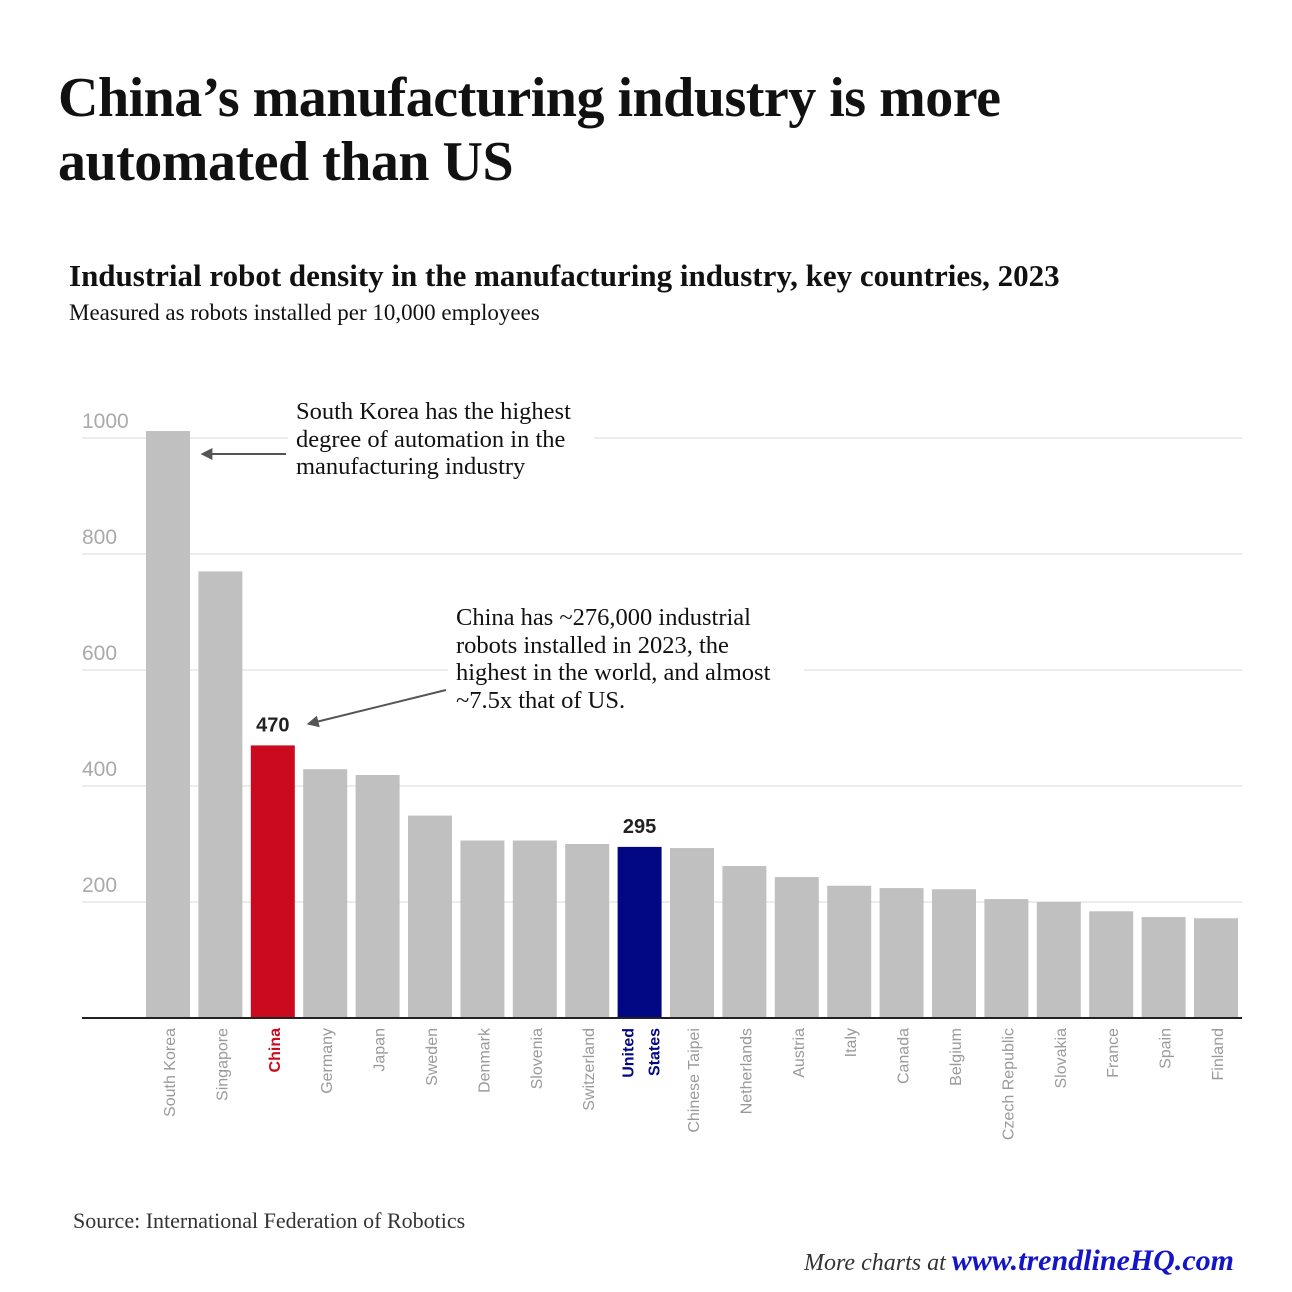 This screenshot has width=1292, height=1292. What do you see at coordinates (482, 929) in the screenshot?
I see `bar-denmark` at bounding box center [482, 929].